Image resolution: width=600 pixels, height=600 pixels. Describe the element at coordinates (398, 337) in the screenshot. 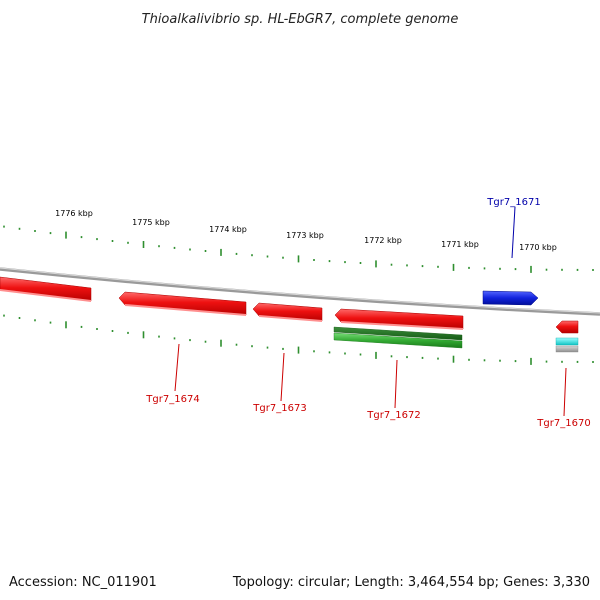

I see `gene-feature-green` at that location.